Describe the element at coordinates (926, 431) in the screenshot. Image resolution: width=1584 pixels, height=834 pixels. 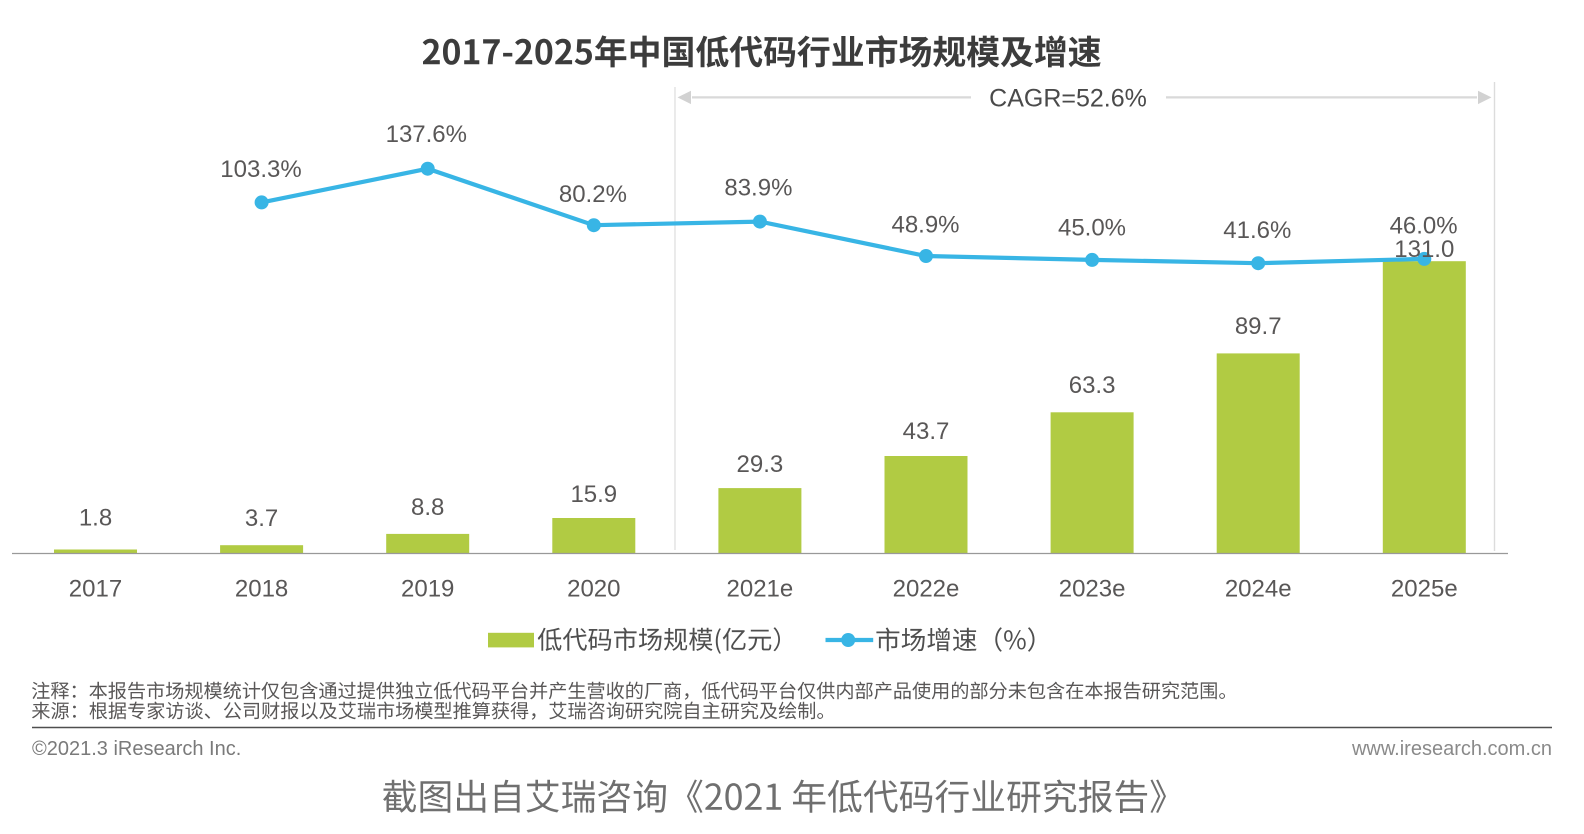
I see `svg-text: 43.7` at that location.